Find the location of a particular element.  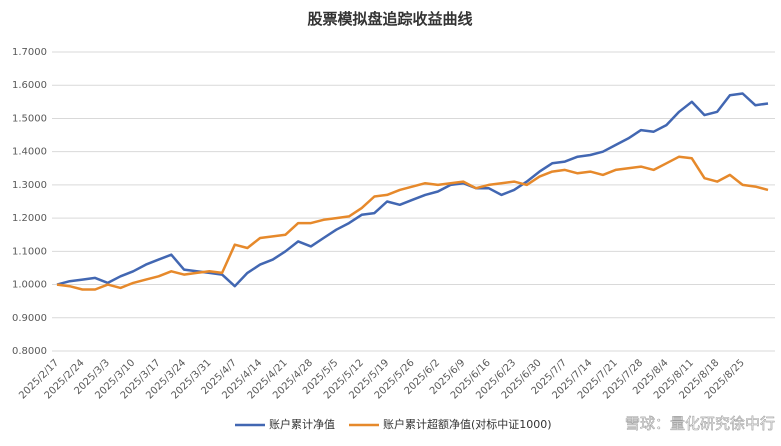

watermark: 雪球：量化研究徐中行 is located at coordinates (700, 424).